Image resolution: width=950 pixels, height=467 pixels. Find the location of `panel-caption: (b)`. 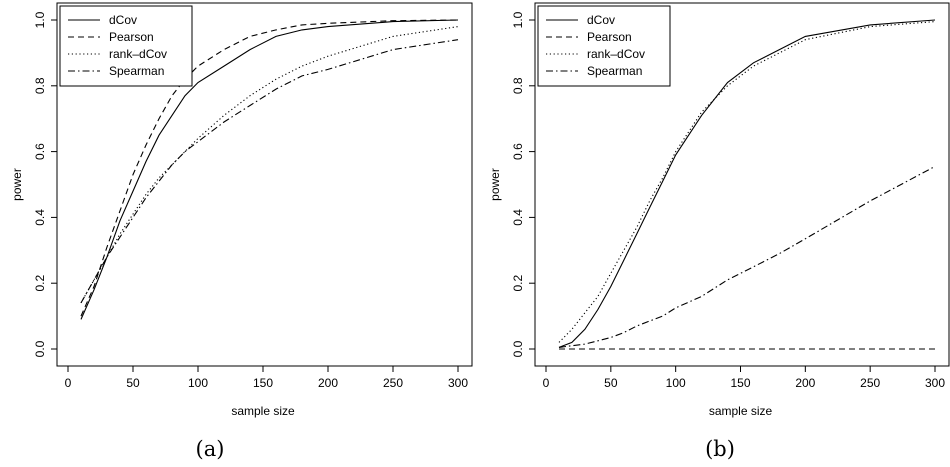

panel-caption: (b) is located at coordinates (720, 449).